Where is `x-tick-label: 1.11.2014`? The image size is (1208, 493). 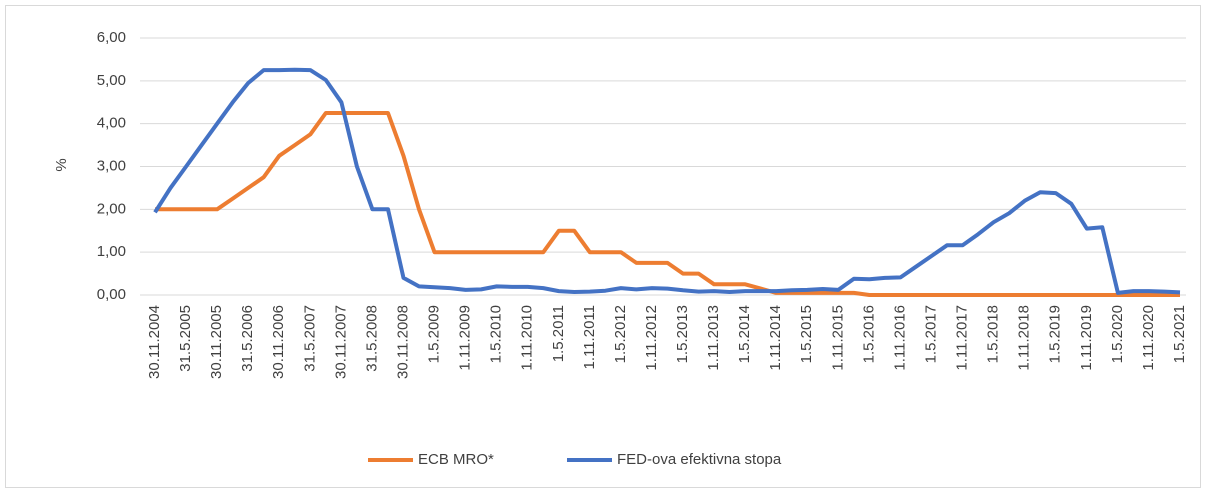 x-tick-label: 1.11.2014 is located at coordinates (775, 338).